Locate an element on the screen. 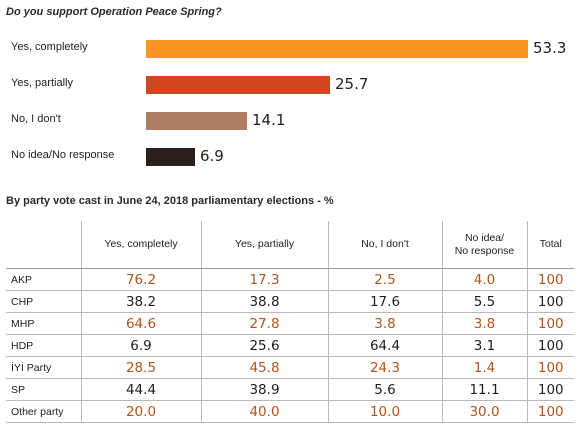 The width and height of the screenshot is (576, 438). bar-row: Yes, completely 53.3 is located at coordinates (288, 49).